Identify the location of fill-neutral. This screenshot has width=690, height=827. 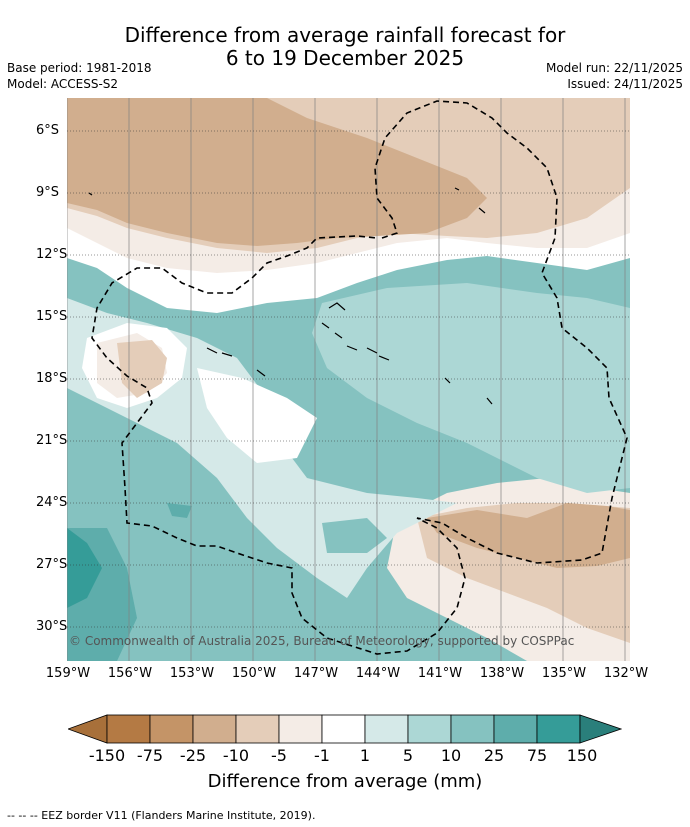
(257, 415).